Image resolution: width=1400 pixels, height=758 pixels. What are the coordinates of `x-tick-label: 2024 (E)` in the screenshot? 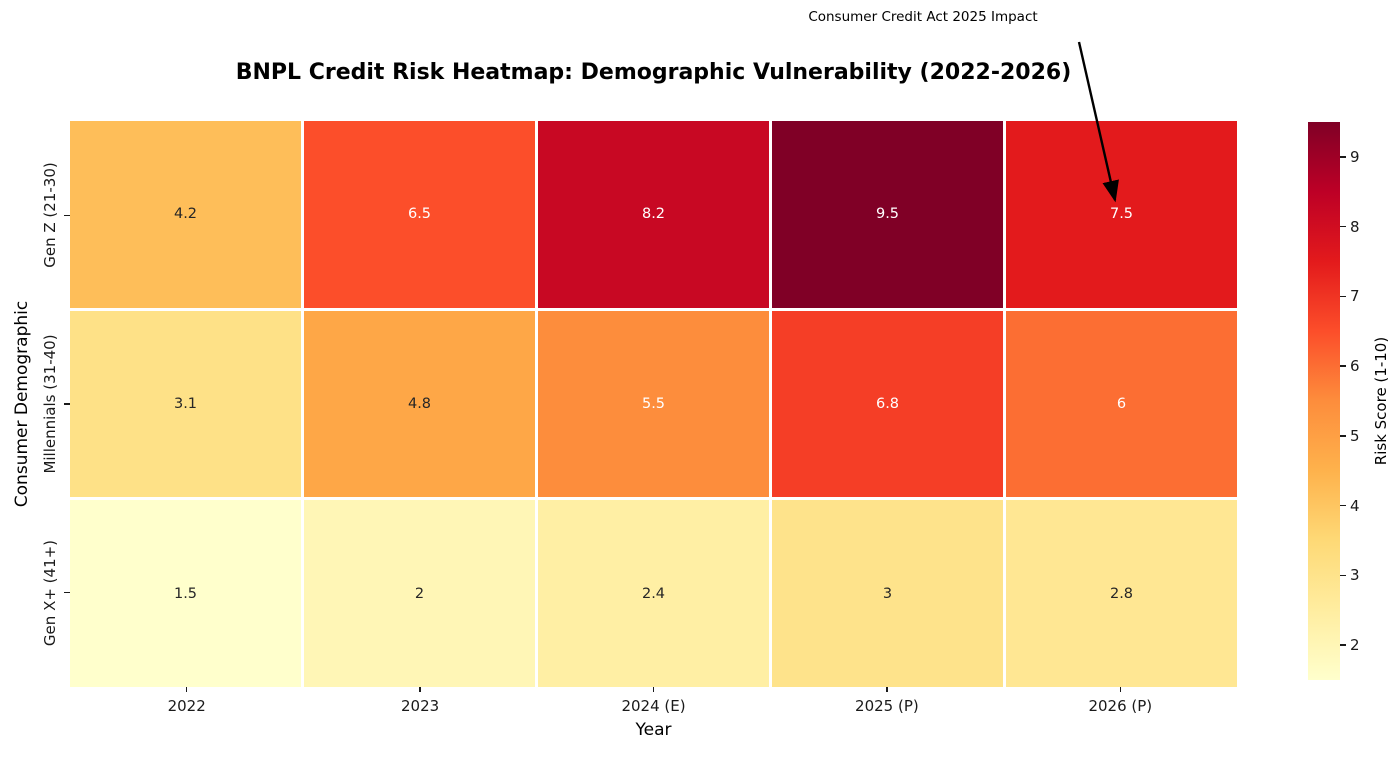 It's located at (653, 706).